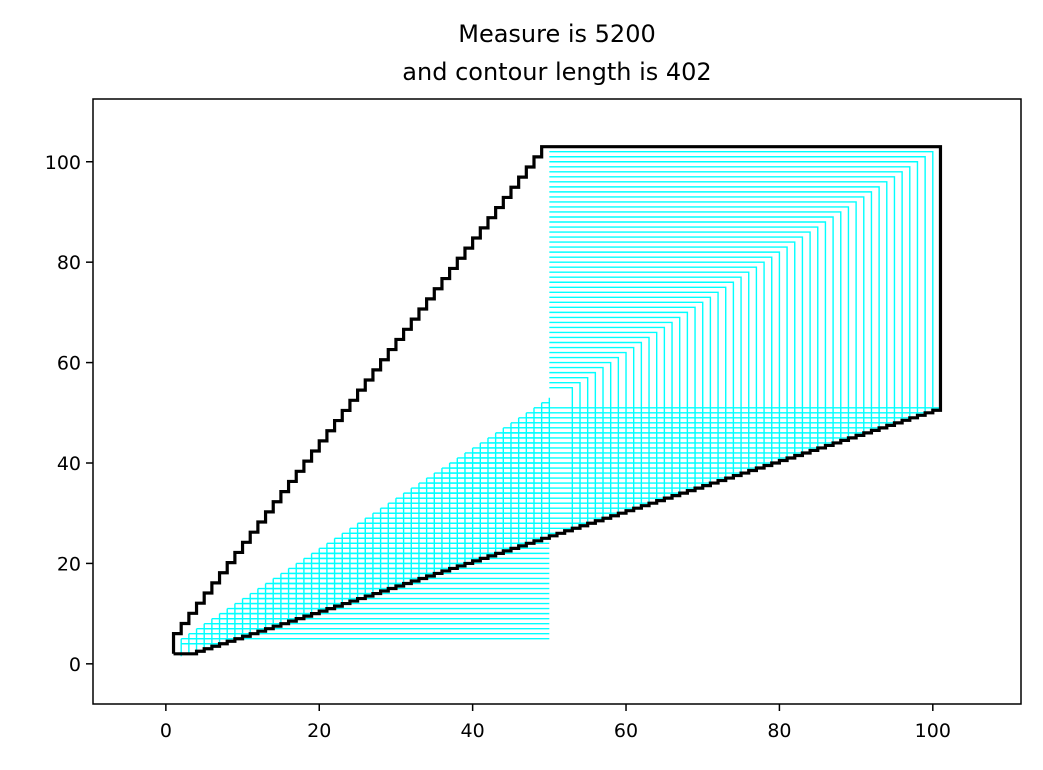 Image resolution: width=1043 pixels, height=770 pixels. Describe the element at coordinates (75, 665) in the screenshot. I see `y-tick-label: 0` at that location.